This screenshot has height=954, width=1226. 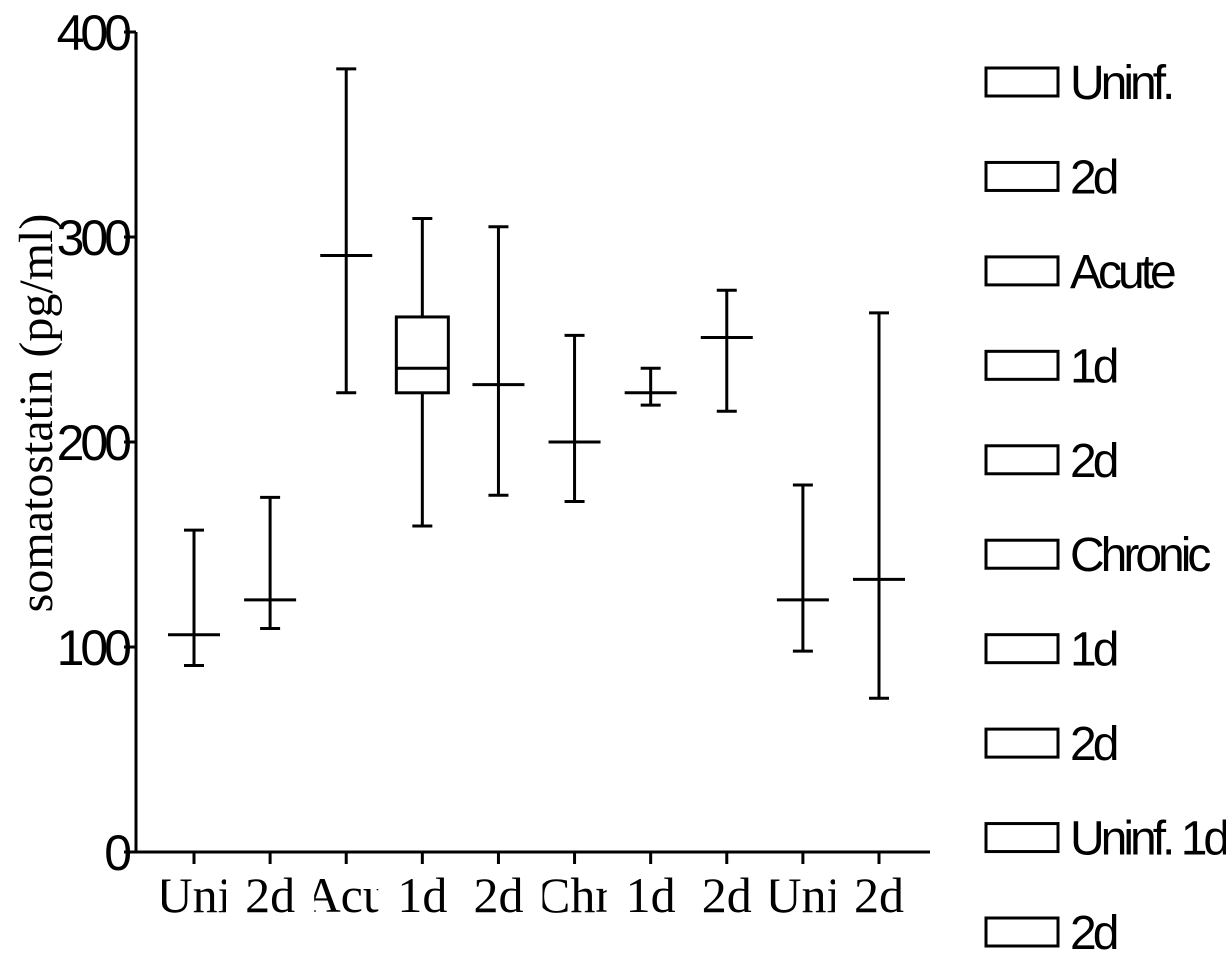 I want to click on y-tick-label: 0, so click(x=117, y=853).